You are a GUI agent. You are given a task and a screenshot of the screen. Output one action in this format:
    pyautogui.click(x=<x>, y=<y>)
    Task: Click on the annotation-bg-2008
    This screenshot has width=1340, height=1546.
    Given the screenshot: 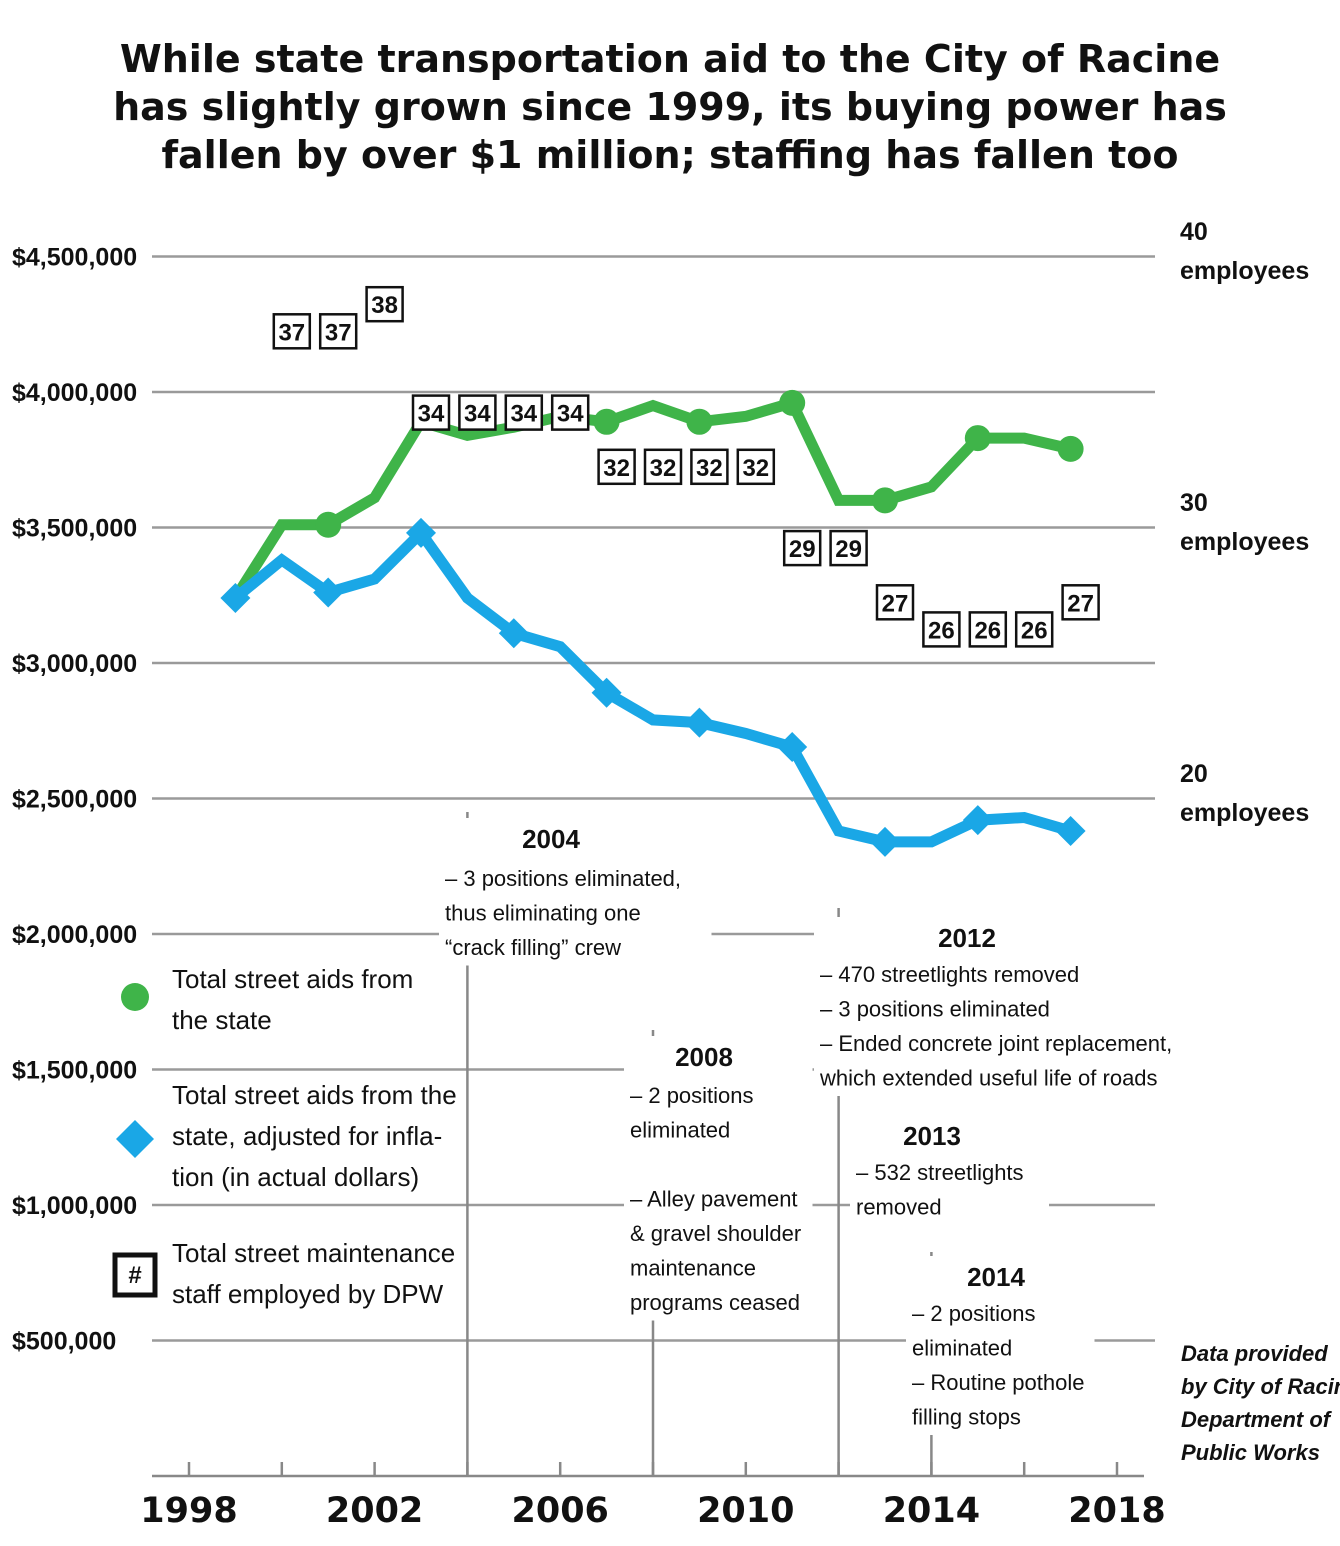 What is the action you would take?
    pyautogui.click(x=718, y=1178)
    